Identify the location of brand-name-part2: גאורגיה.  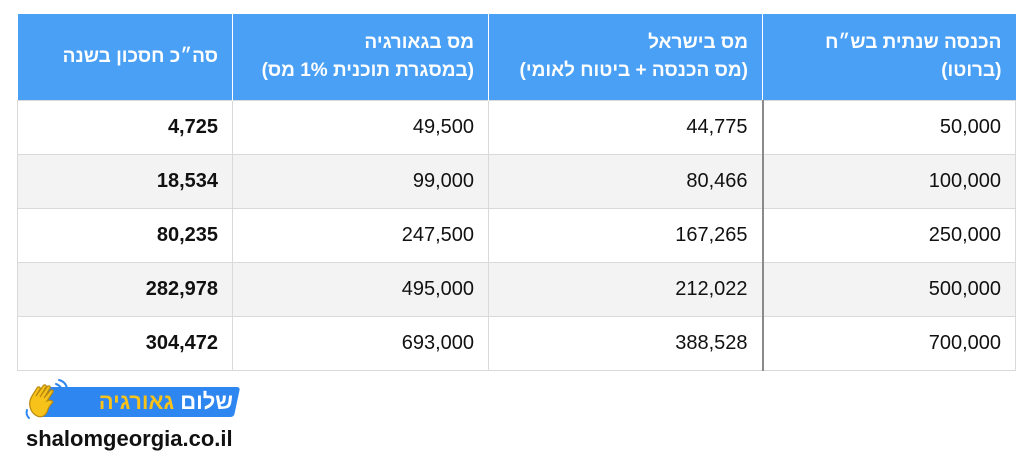
(136, 401).